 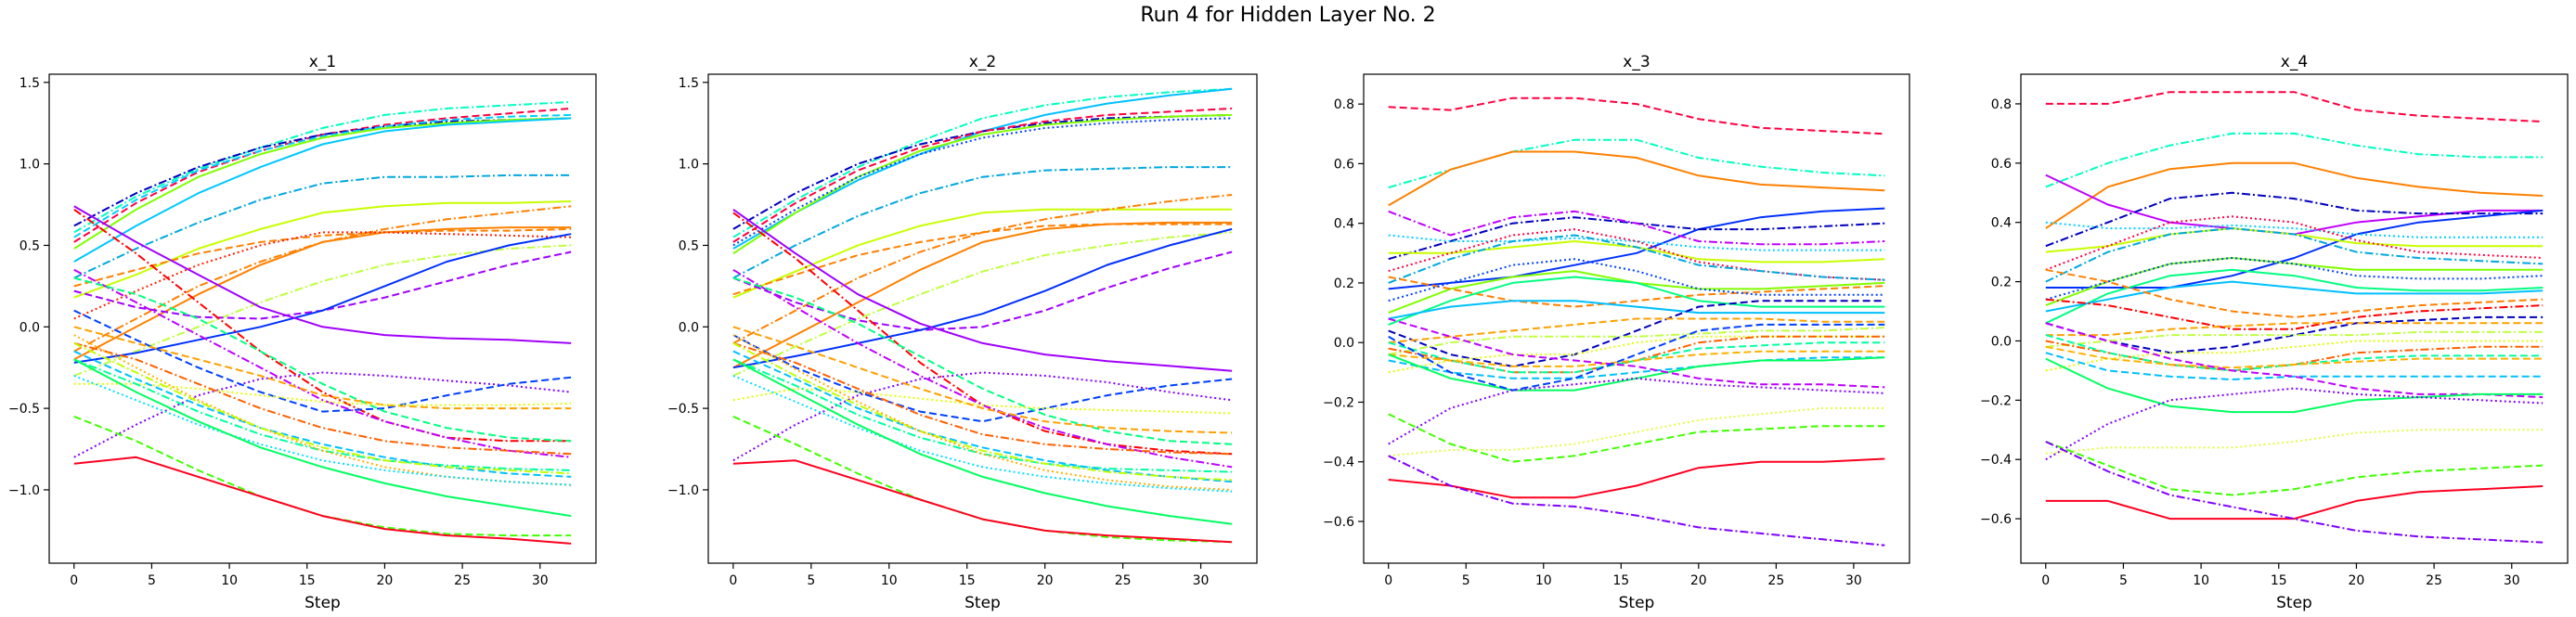 What do you see at coordinates (1620, 580) in the screenshot?
I see `x-tick-label: 15` at bounding box center [1620, 580].